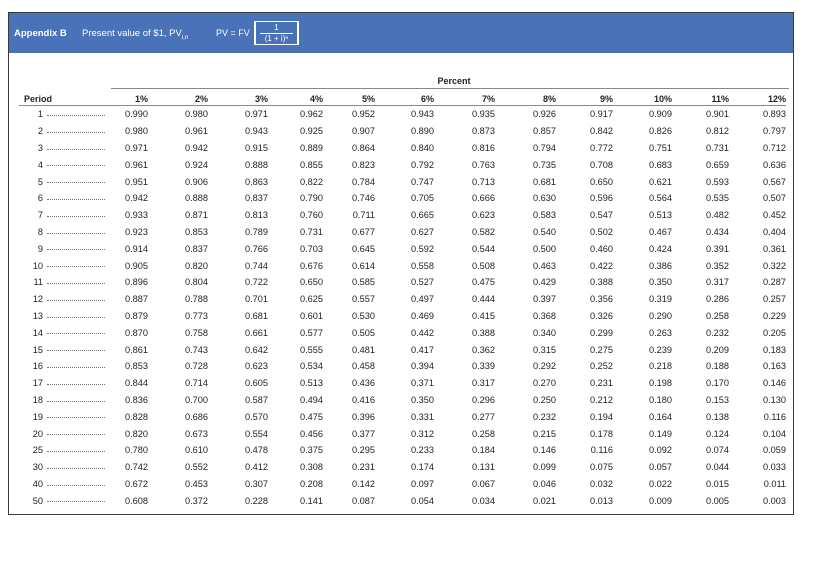  I want to click on period-cell: 50, so click(65, 500).